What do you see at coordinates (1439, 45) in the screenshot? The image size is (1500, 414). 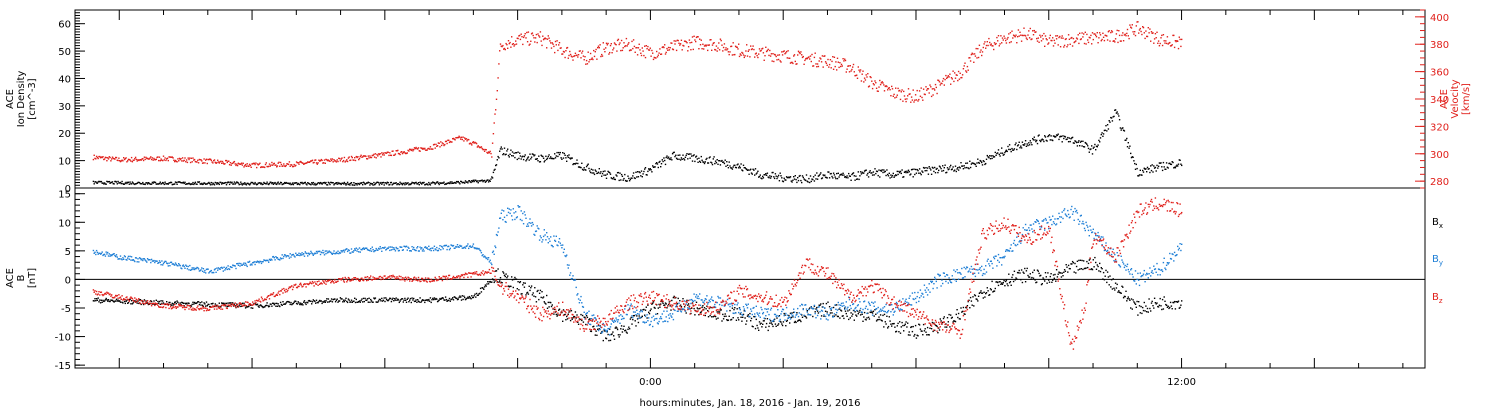 I see `y-tick-label: 380` at bounding box center [1439, 45].